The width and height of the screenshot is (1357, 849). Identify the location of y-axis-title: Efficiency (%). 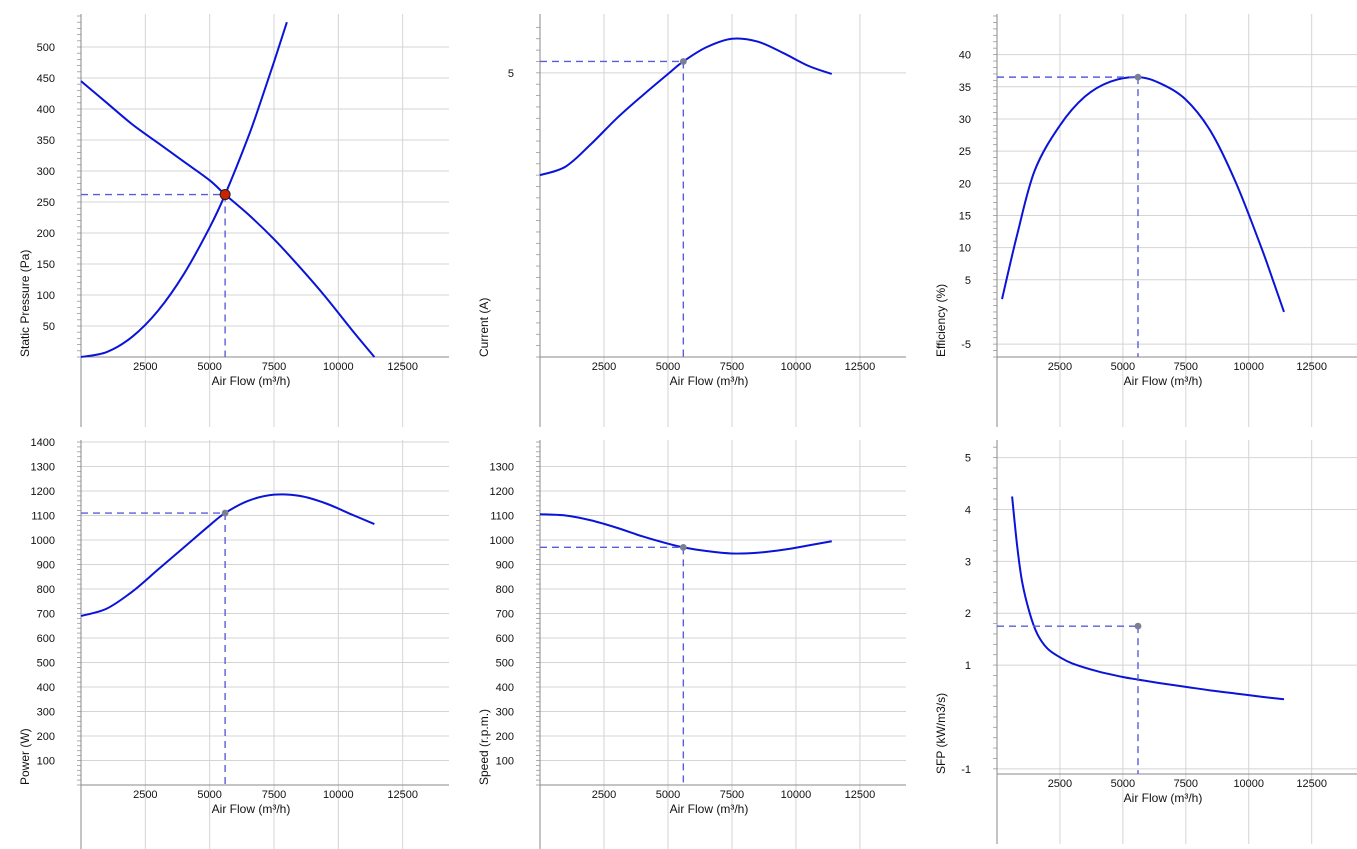
(941, 320).